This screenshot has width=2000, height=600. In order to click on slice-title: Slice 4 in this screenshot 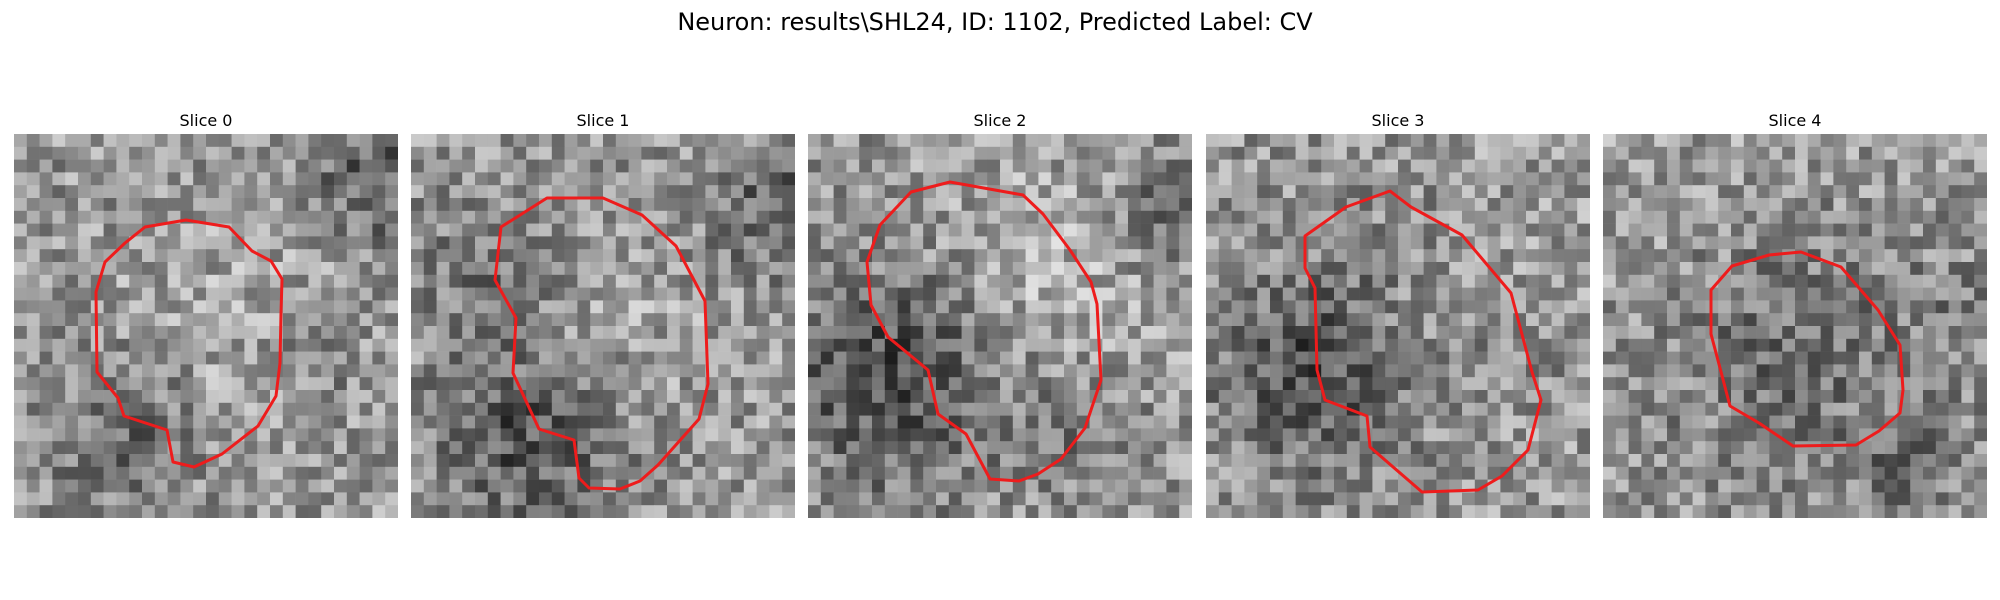, I will do `click(1795, 120)`.